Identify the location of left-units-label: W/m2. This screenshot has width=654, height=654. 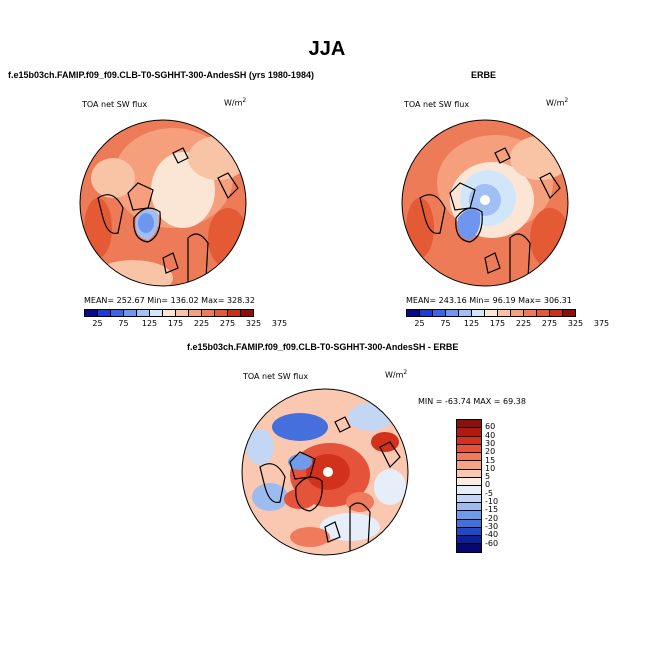
(235, 102).